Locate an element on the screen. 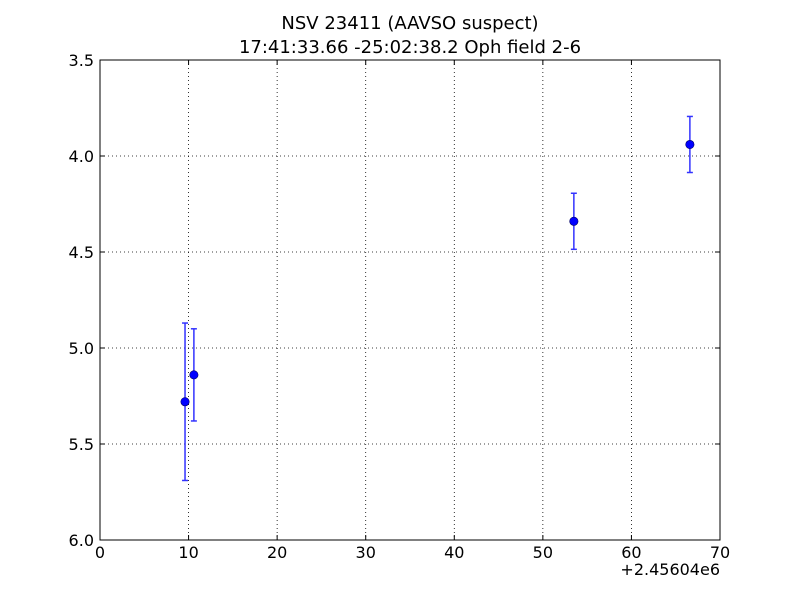  y-tick-label: 5.5 is located at coordinates (81, 444).